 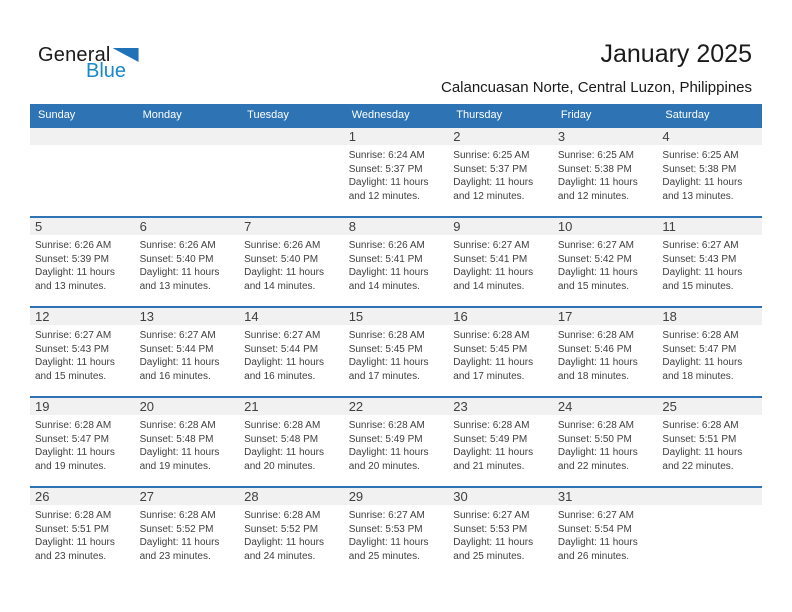 What do you see at coordinates (396, 136) in the screenshot?
I see `day-number-band: 1 2 3 4` at bounding box center [396, 136].